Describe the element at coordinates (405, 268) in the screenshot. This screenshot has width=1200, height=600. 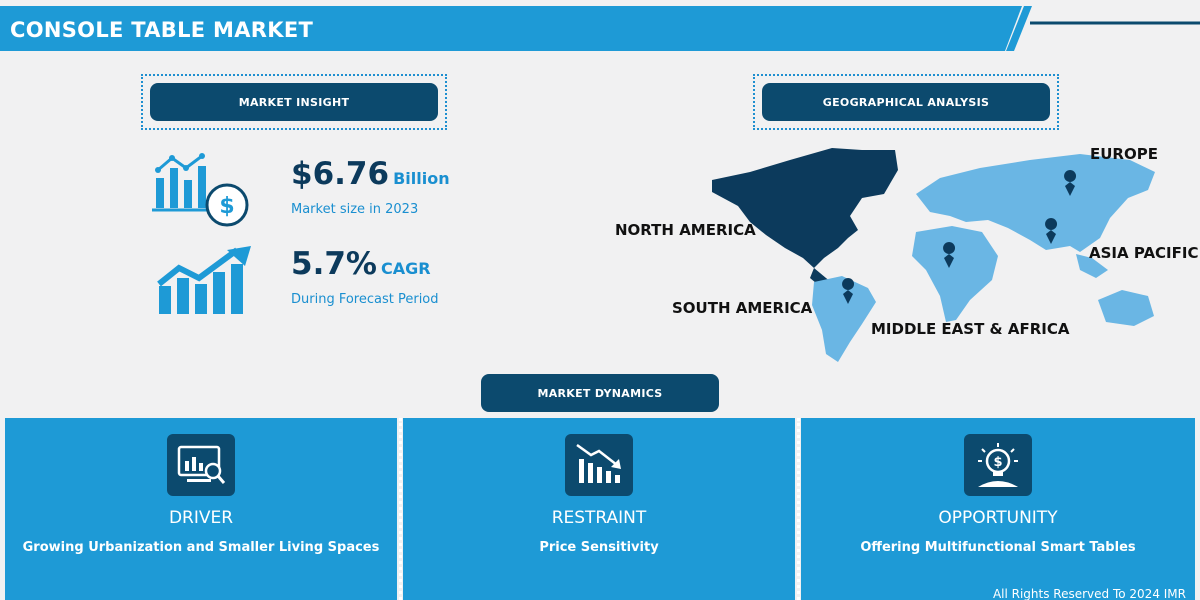
I see `cagr-unit: CAGR` at that location.